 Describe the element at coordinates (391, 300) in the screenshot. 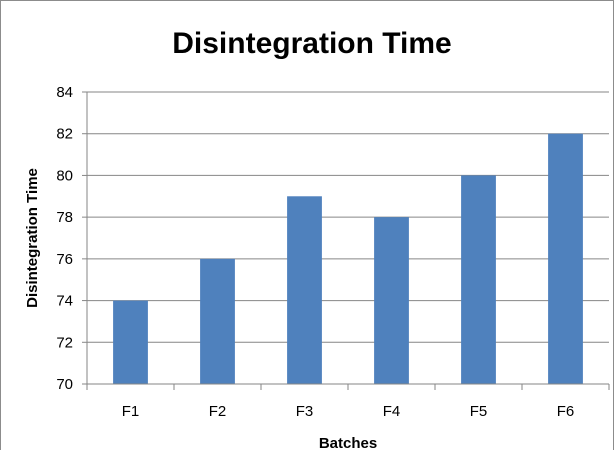

I see `bar-f4` at that location.